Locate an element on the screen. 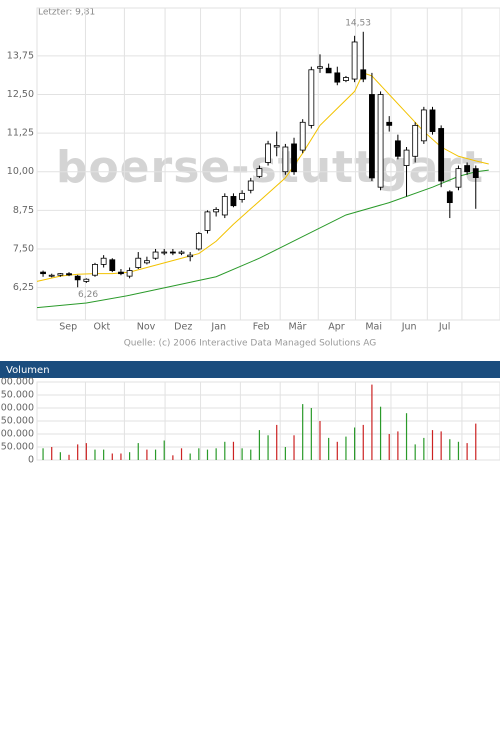 Image resolution: width=500 pixels, height=735 pixels. x-tick-label: Feb is located at coordinates (261, 327).